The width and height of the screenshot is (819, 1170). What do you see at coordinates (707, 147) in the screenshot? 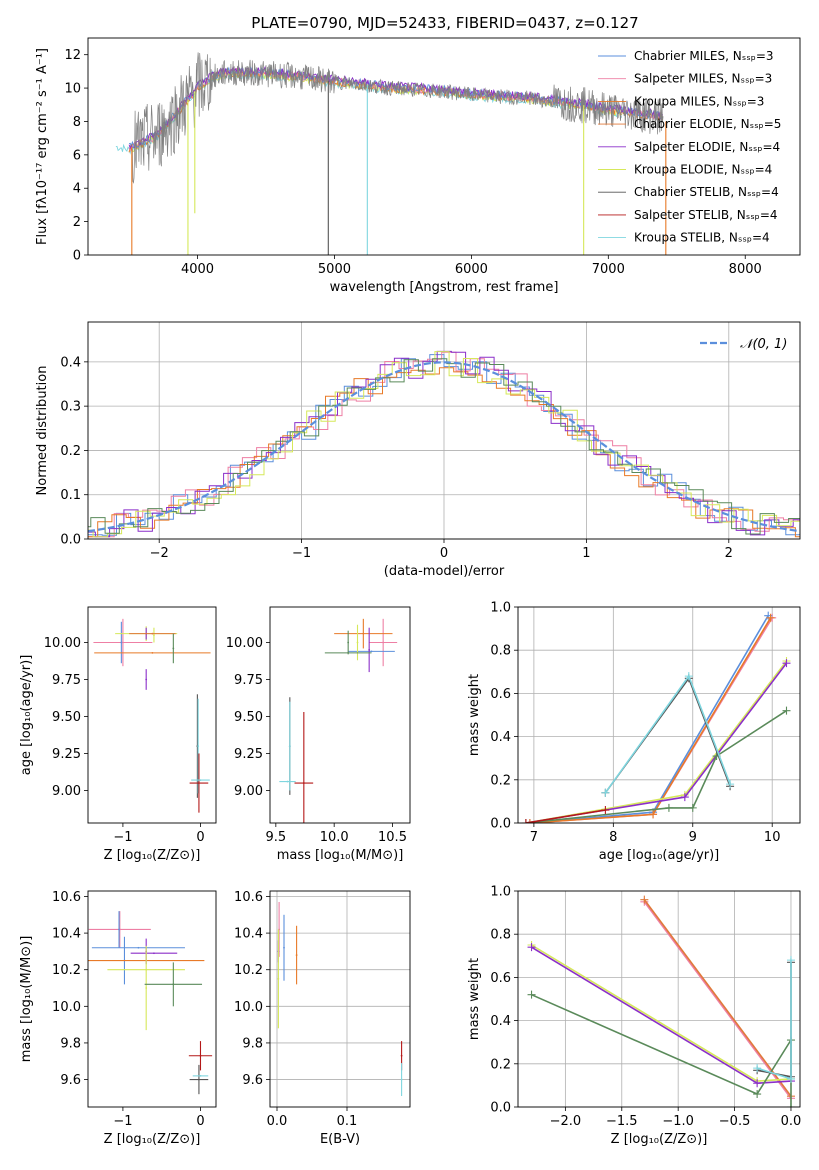
I see `legend-label: Salpeter ELODIE, Nₛₛₚ=4` at bounding box center [707, 147].